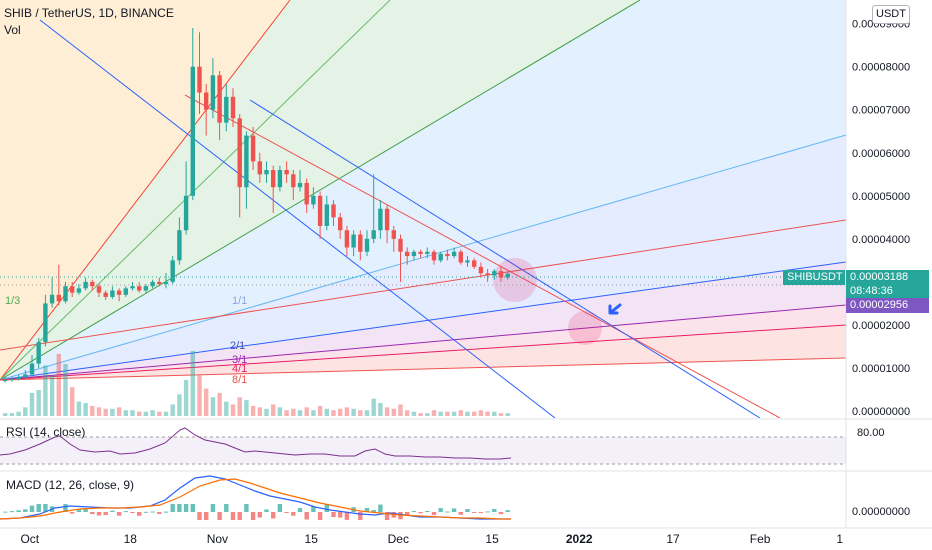  Describe the element at coordinates (881, 412) in the screenshot. I see `price-tick-label: 0.00000000` at that location.